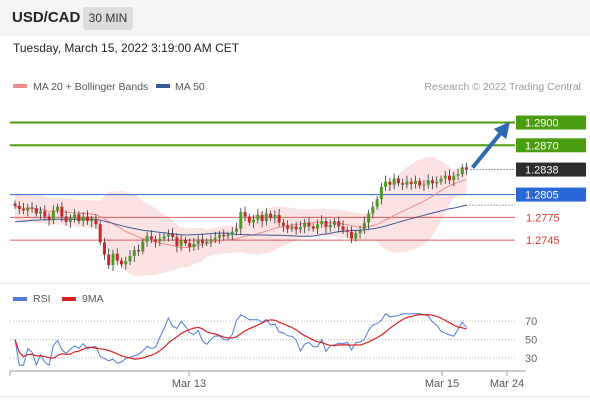 This screenshot has height=400, width=590. I want to click on ma20-legend-label: MA 20 + Bollinger Bands, so click(90, 87).